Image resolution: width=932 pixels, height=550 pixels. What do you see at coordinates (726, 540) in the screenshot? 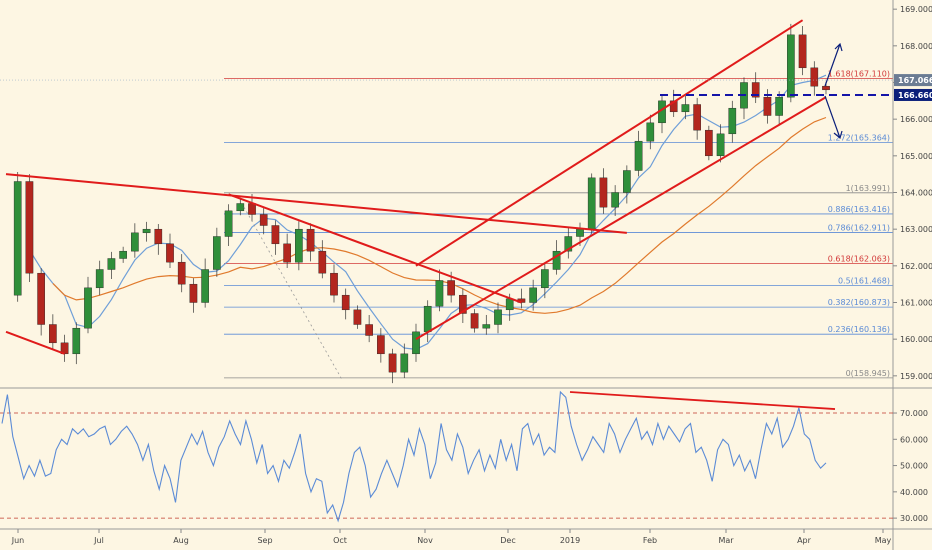
I see `time-tick-label: Mar` at bounding box center [726, 540].